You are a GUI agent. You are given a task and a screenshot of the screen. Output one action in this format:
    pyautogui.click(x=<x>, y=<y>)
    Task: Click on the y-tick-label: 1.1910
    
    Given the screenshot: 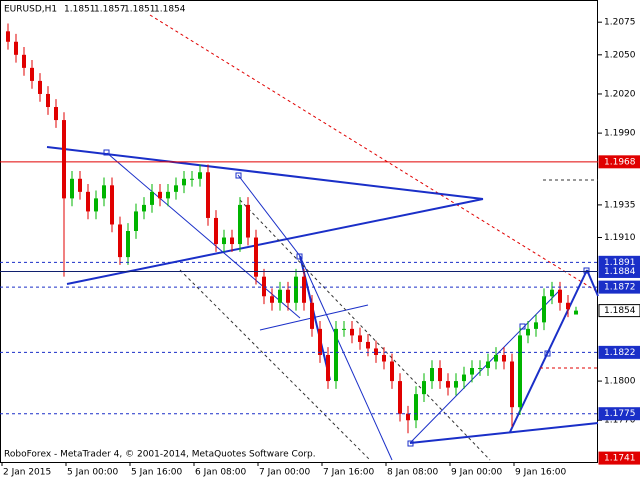 What is the action you would take?
    pyautogui.click(x=620, y=238)
    